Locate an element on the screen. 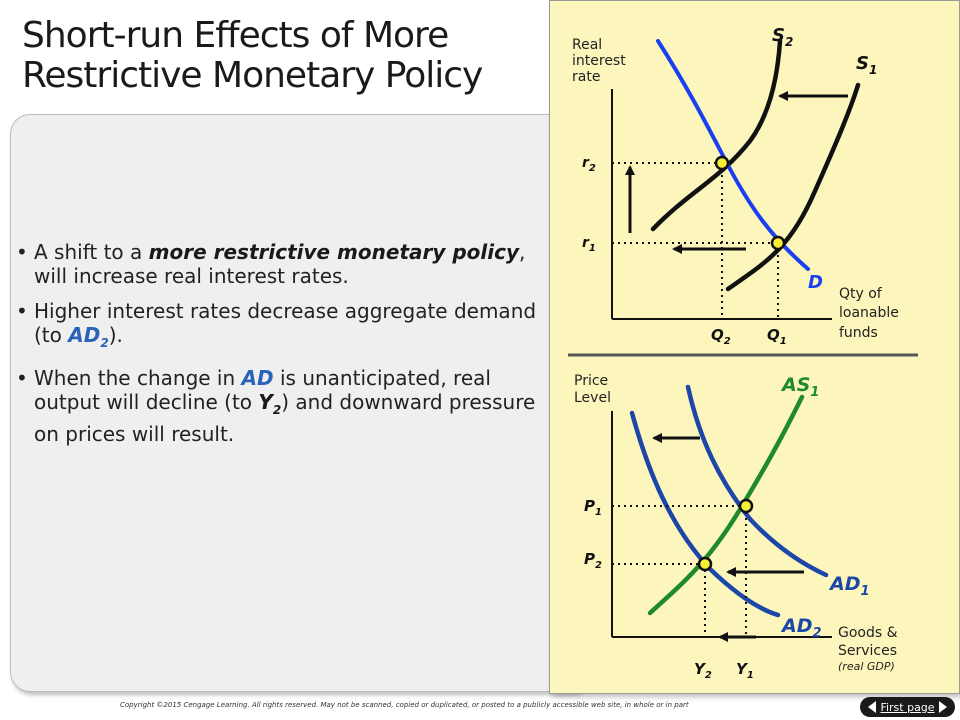 The height and width of the screenshot is (720, 960). label-ad2: AD2 is located at coordinates (801, 628).